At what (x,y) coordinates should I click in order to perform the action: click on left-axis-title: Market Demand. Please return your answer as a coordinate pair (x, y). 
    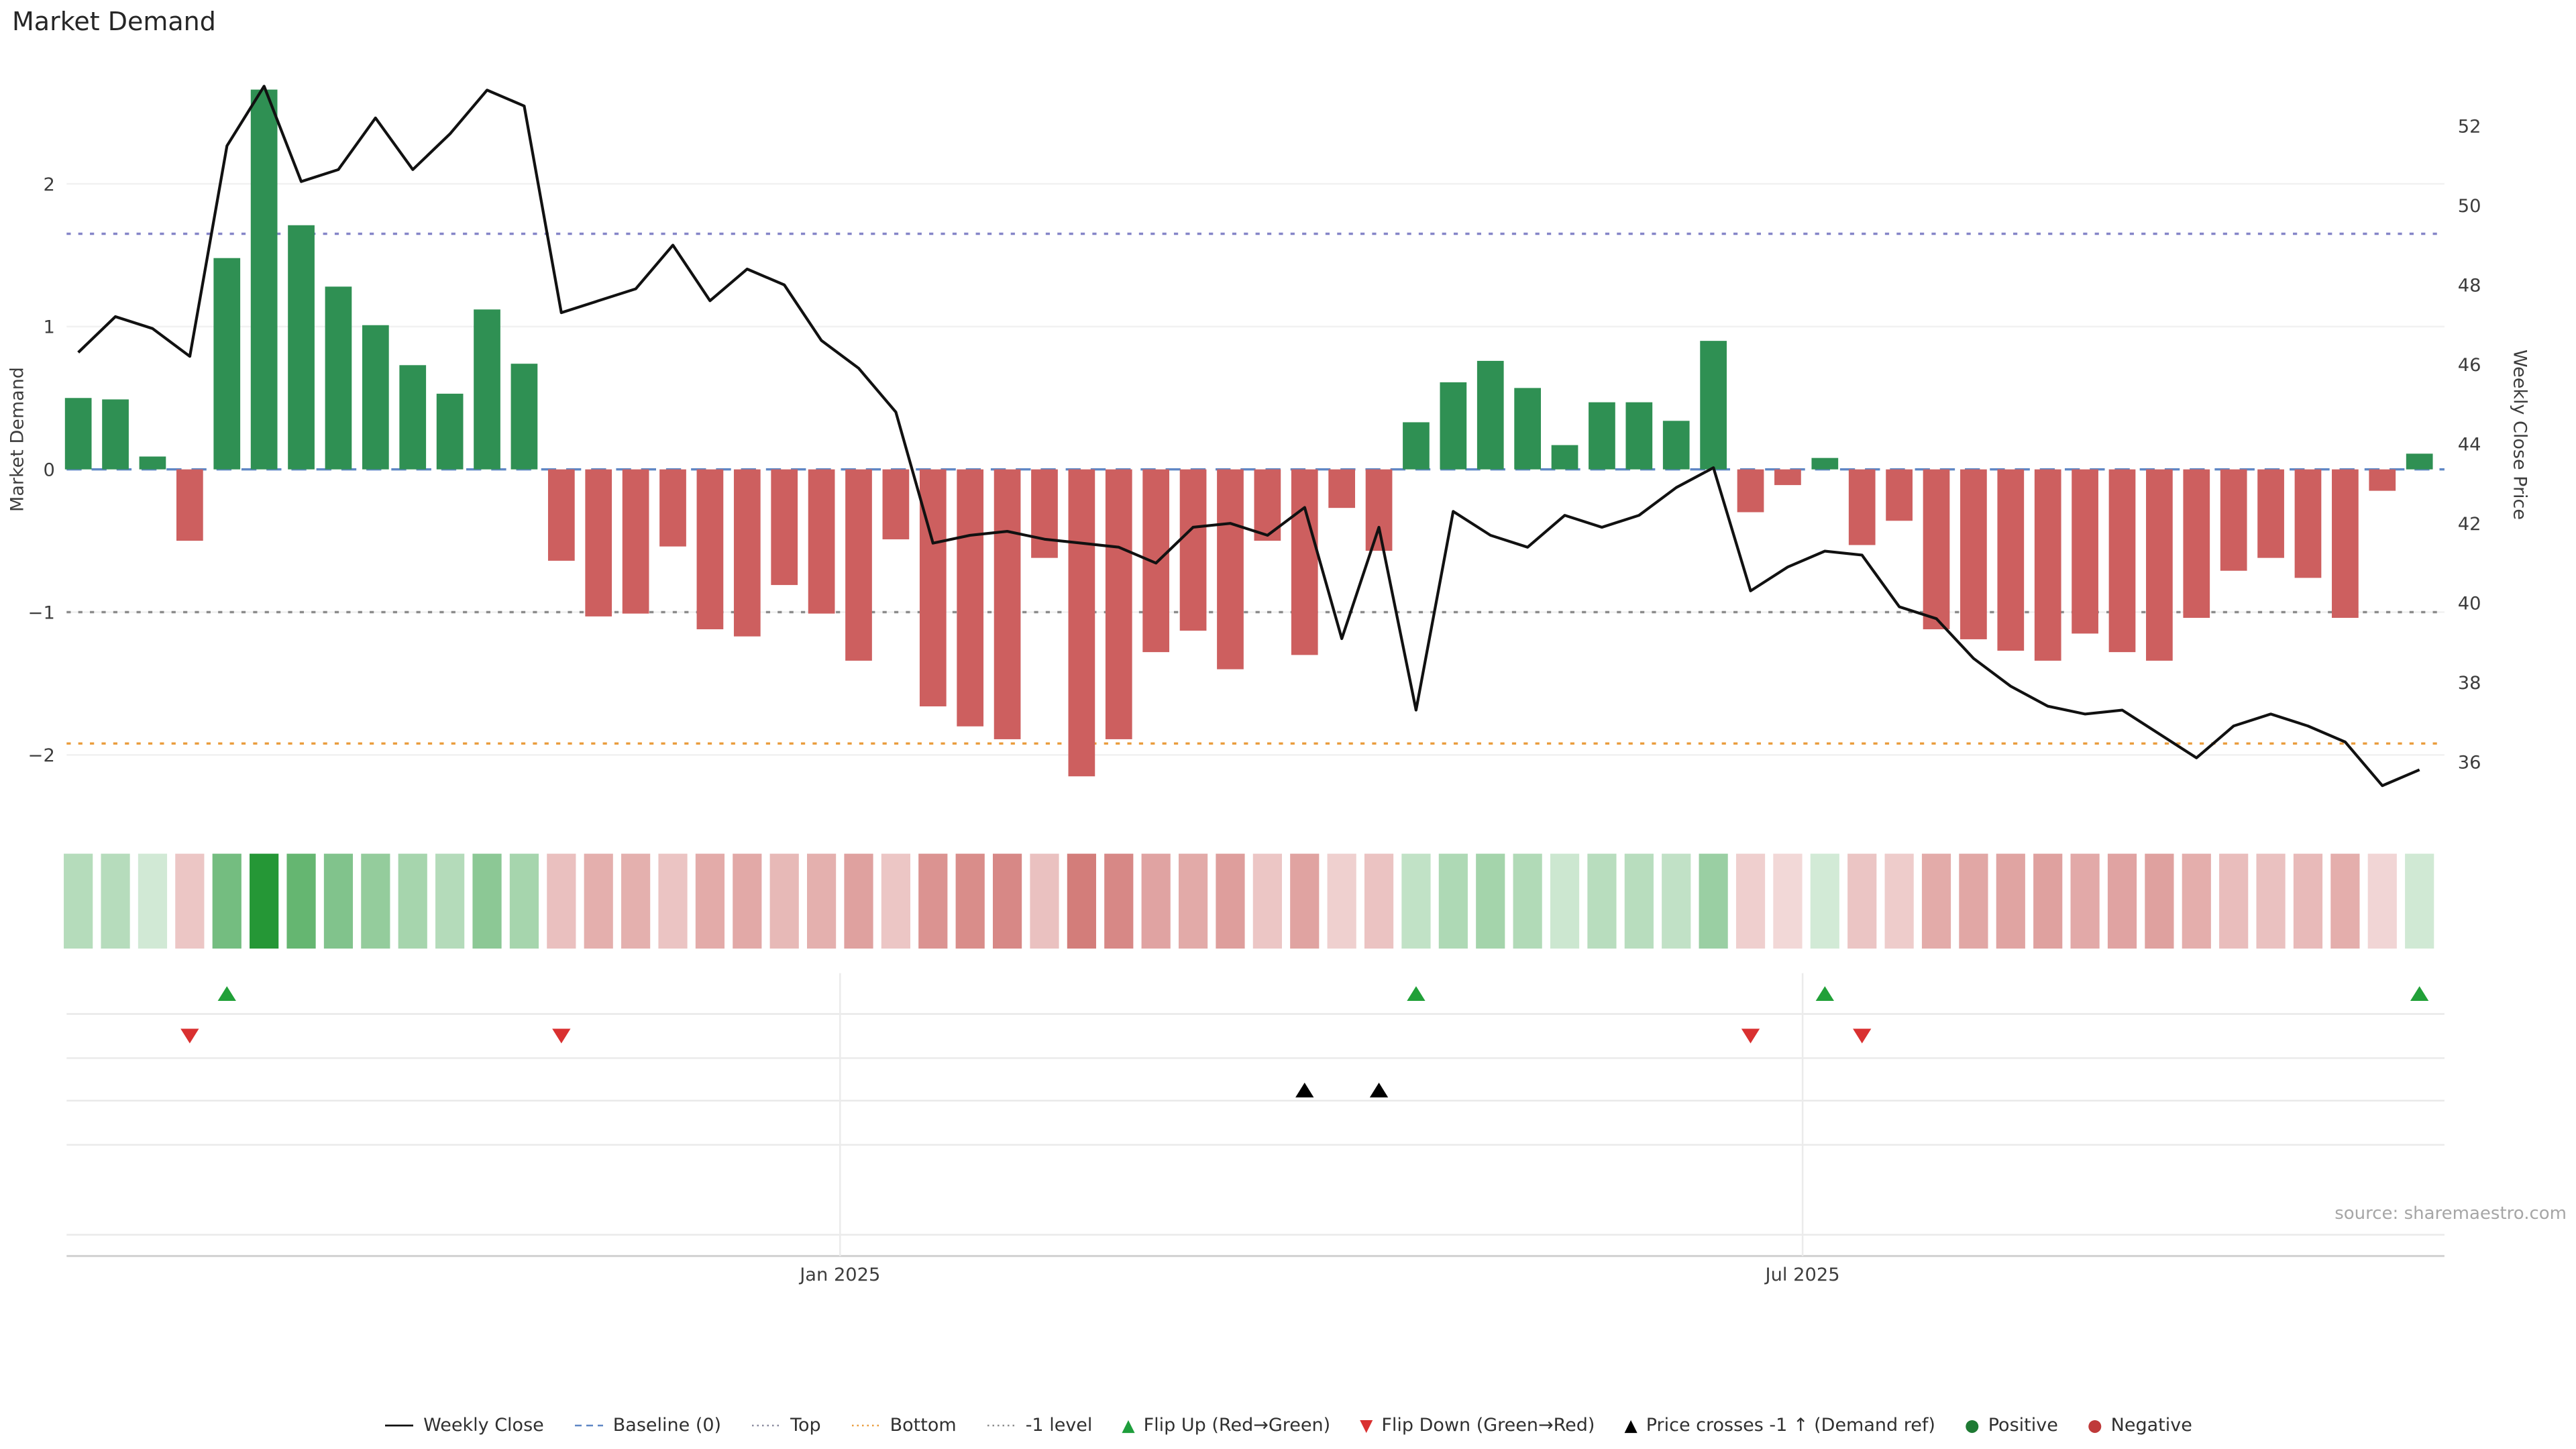
    Looking at the image, I should click on (17, 439).